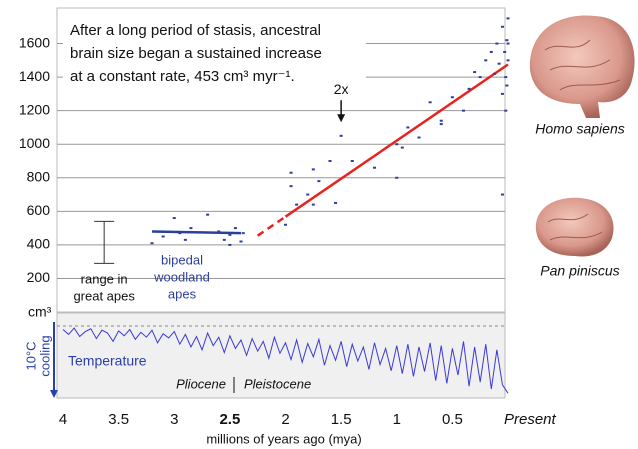 This screenshot has width=638, height=449. Describe the element at coordinates (34, 143) in the screenshot. I see `y-tick-label: 1000` at that location.